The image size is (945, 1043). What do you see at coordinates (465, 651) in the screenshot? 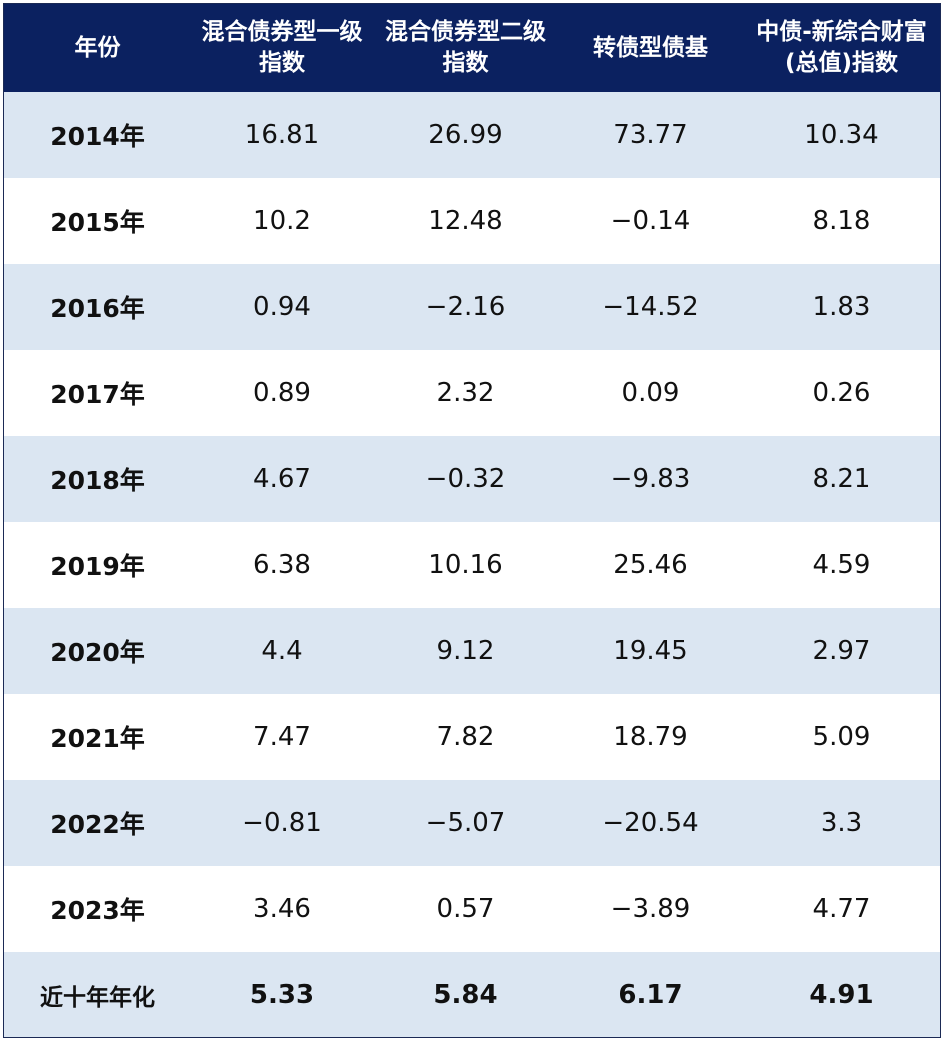
I see `cell-value: 9.12` at bounding box center [465, 651].